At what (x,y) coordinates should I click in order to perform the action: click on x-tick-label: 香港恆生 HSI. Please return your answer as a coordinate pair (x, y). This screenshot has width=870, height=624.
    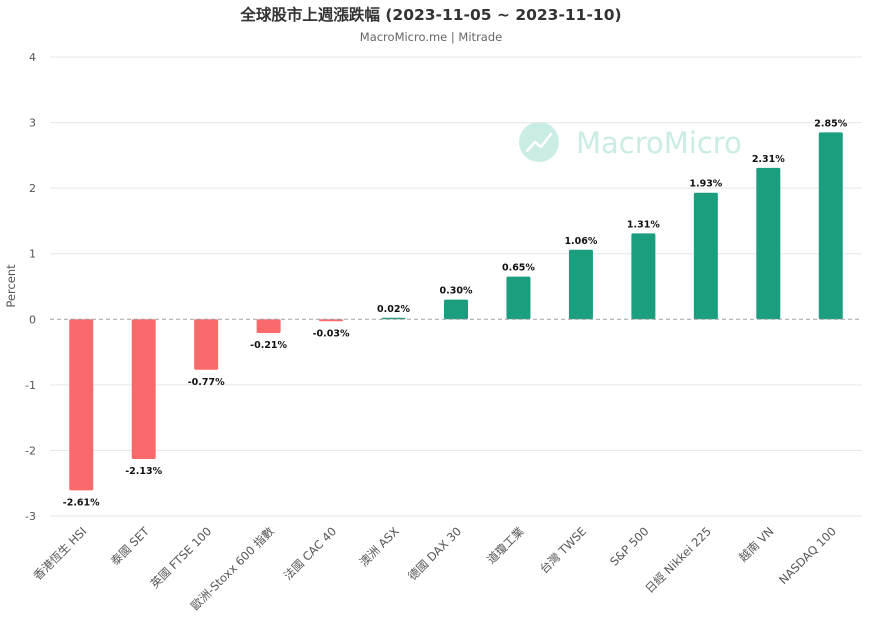
    Looking at the image, I should click on (60, 553).